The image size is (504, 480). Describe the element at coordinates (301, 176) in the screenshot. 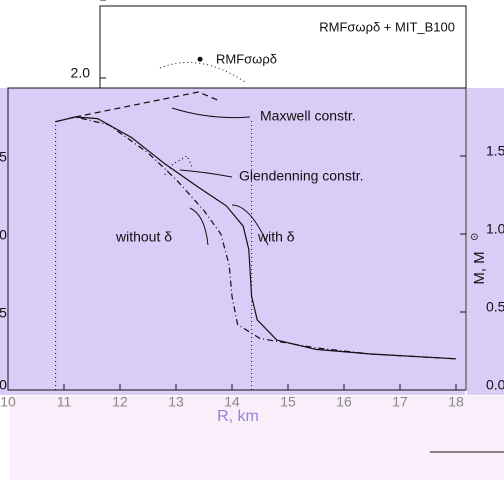

I see `annotation: Glendenning constr.` at that location.